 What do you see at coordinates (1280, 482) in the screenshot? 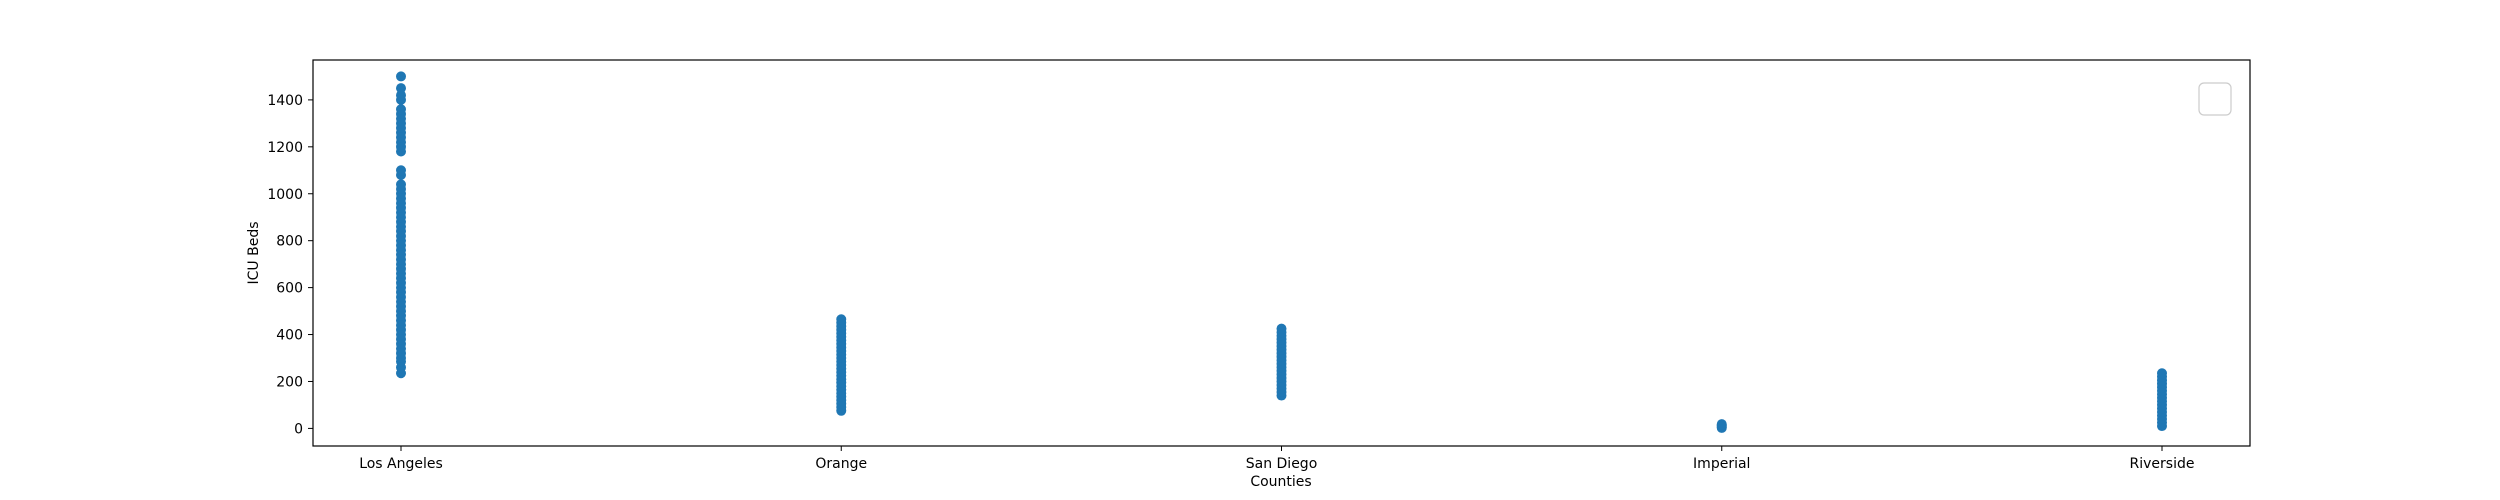
I see `x-axis-label: Counties` at bounding box center [1280, 482].